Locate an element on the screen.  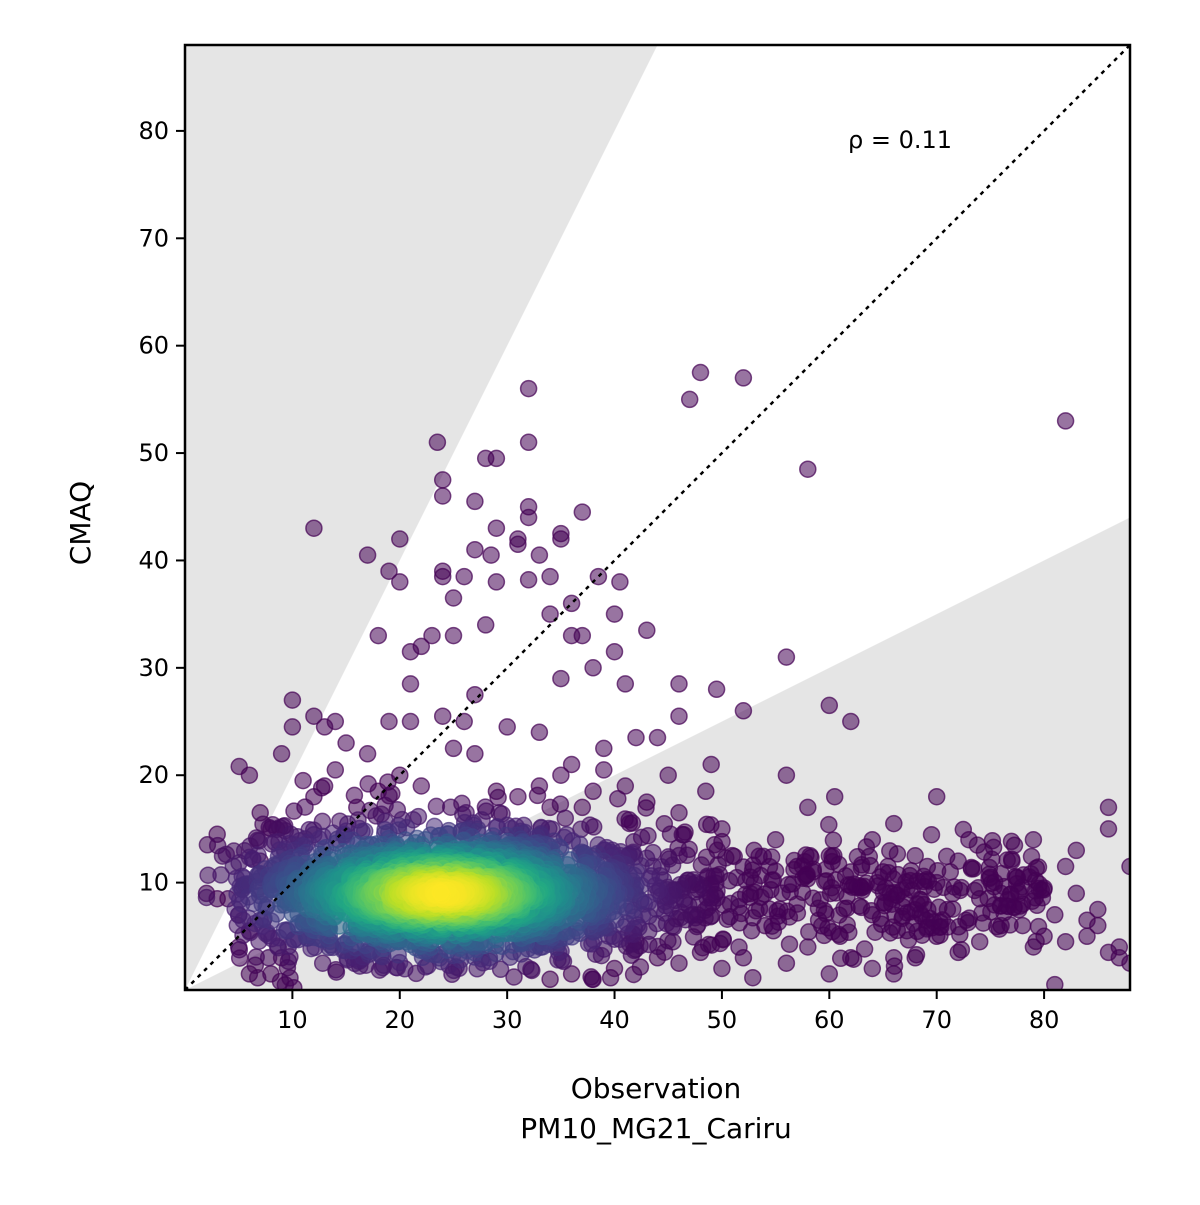
y-axis-label: CMAQ is located at coordinates (80, 523).